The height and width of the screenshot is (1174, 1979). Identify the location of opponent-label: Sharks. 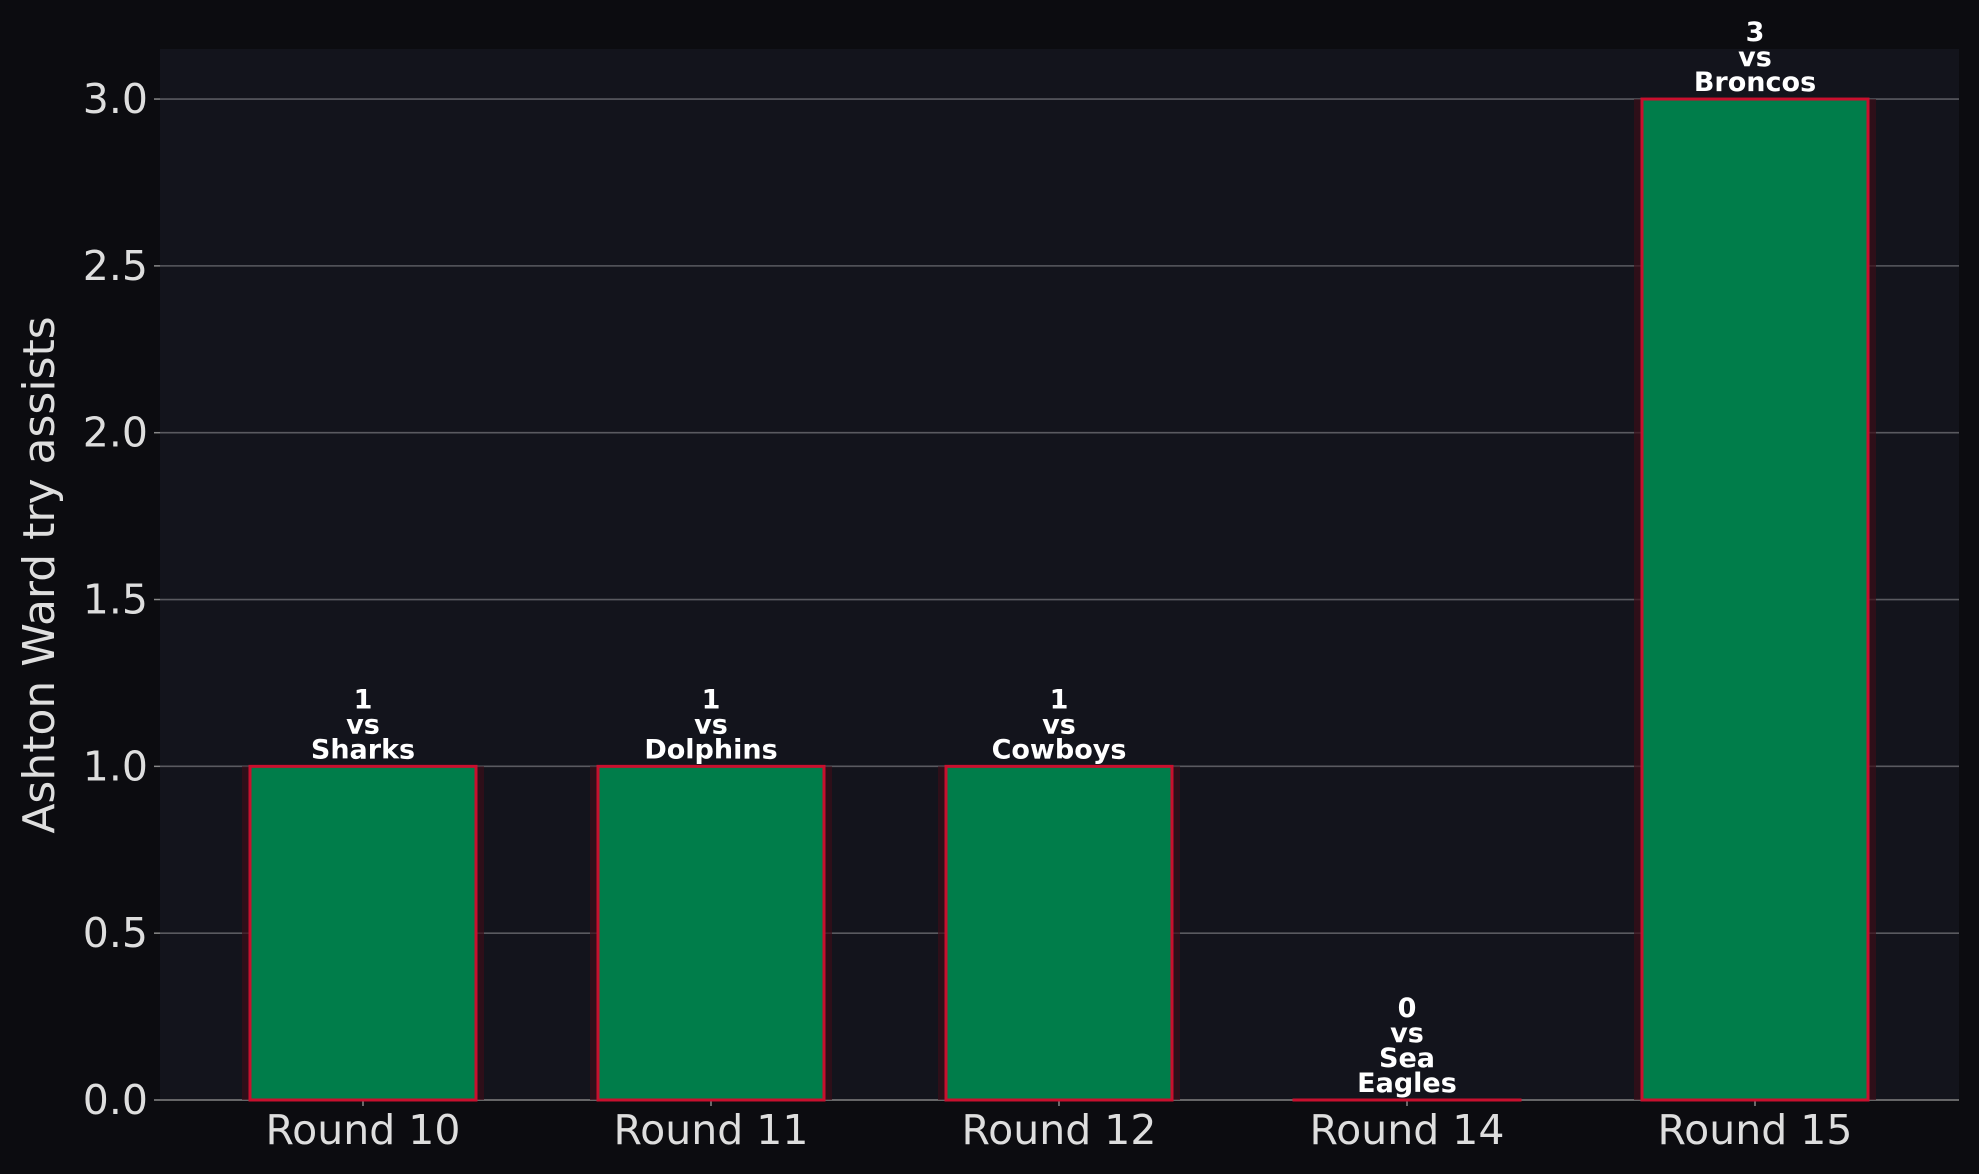
(363, 749).